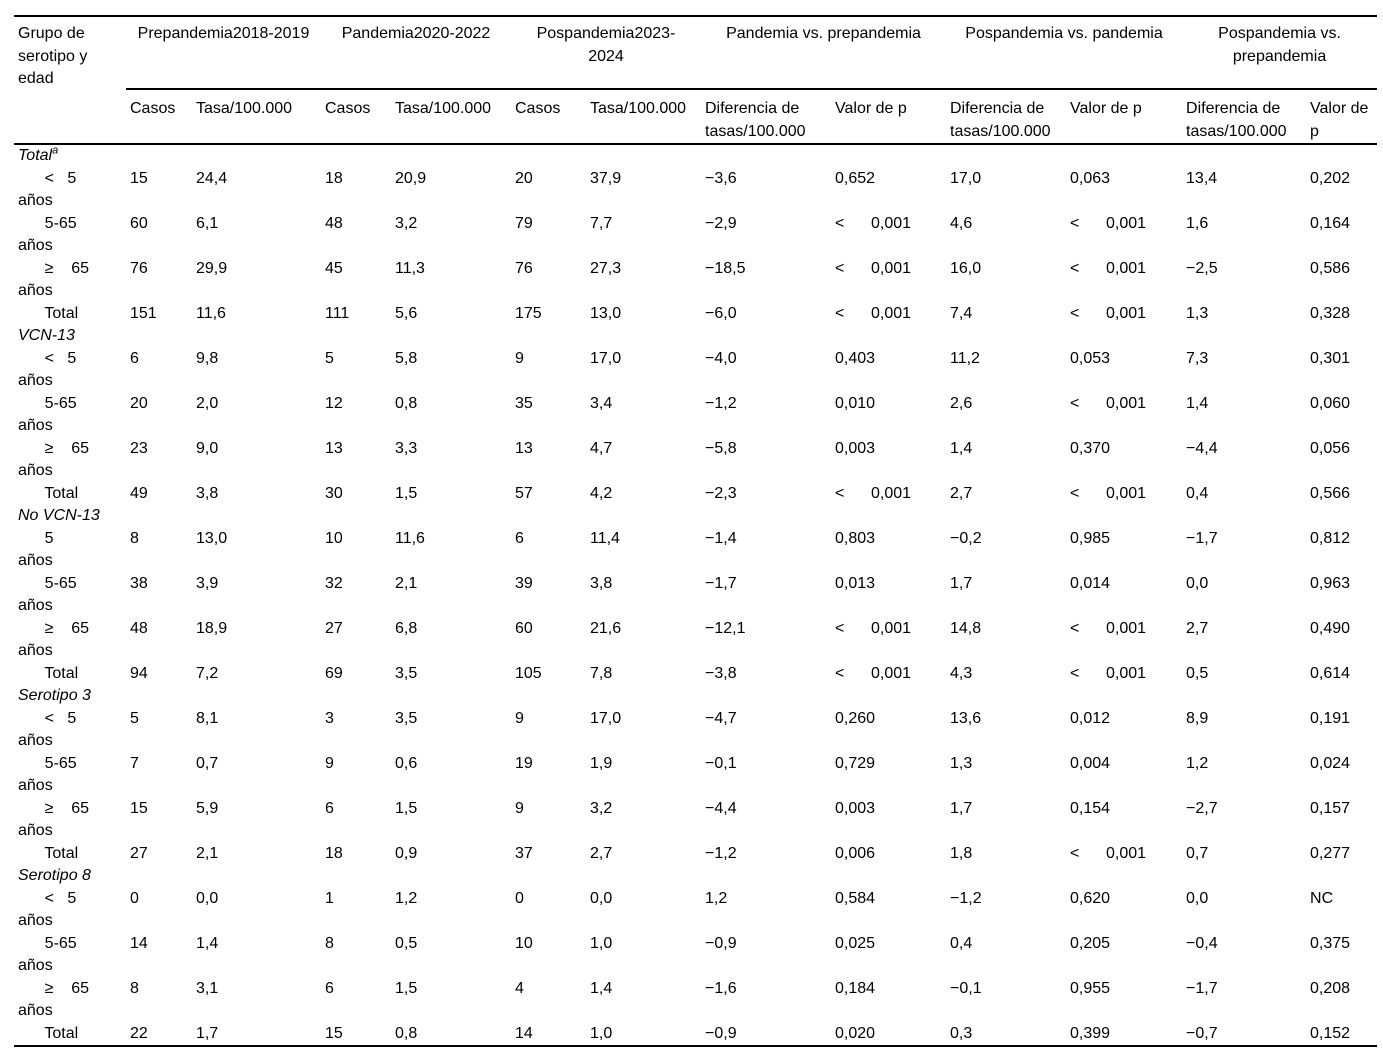 This screenshot has width=1383, height=1062. Describe the element at coordinates (643, 117) in the screenshot. I see `subheader-tasa-pospandemia: Tasa/100.000` at that location.